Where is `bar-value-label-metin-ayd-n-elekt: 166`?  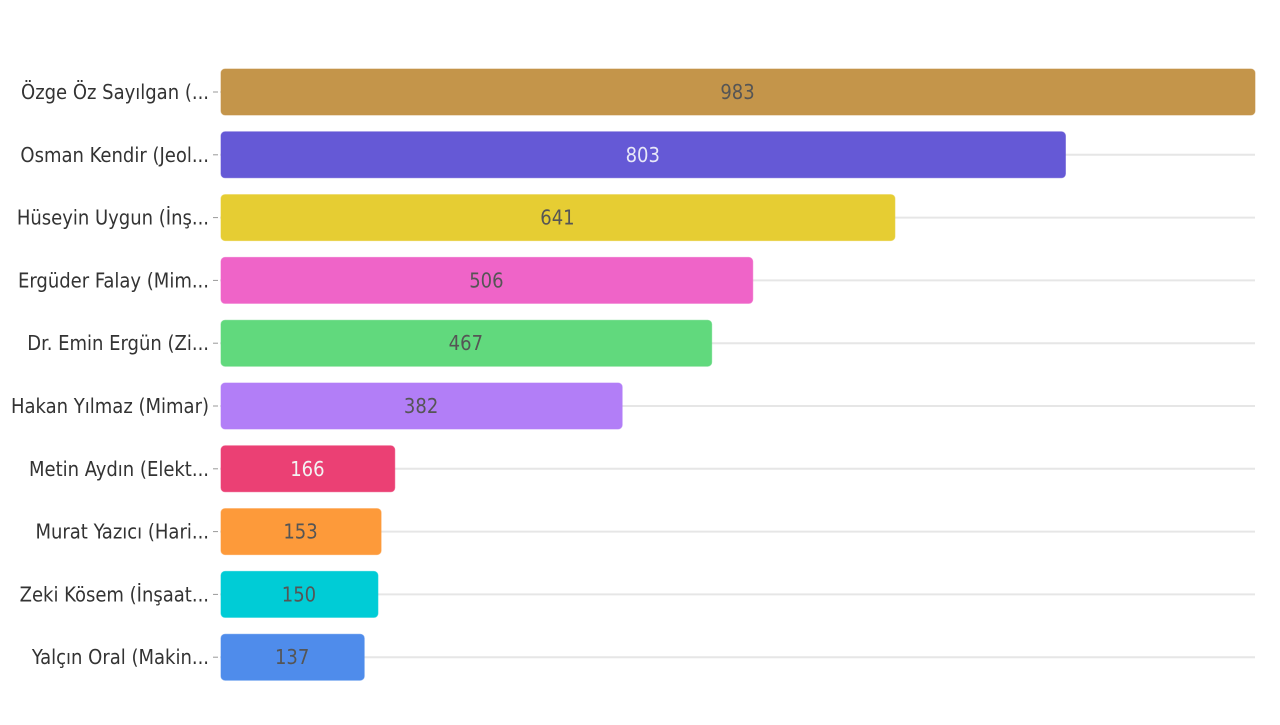 bar-value-label-metin-ayd-n-elekt: 166 is located at coordinates (307, 469).